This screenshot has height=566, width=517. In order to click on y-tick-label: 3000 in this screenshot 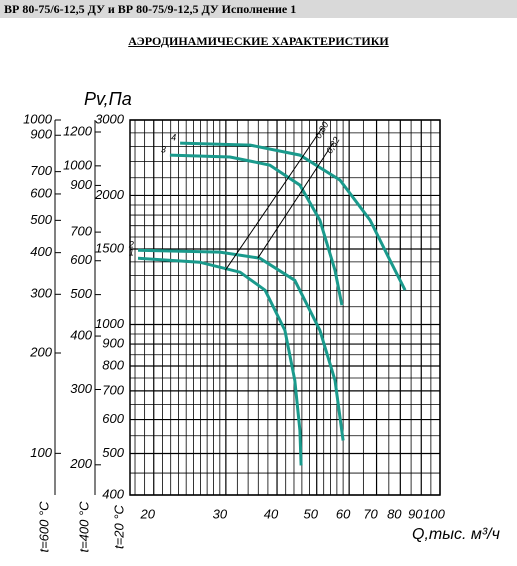, I will do `click(110, 118)`.